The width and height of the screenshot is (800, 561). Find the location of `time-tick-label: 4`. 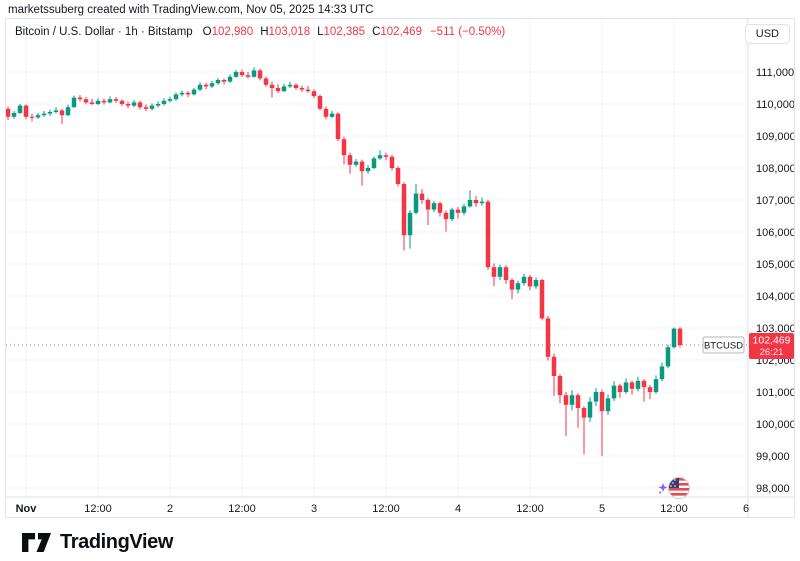

time-tick-label: 4 is located at coordinates (458, 509).